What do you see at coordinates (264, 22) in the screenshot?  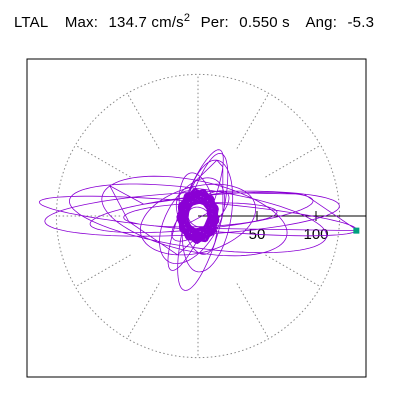 I see `period-value: 0.550 s` at bounding box center [264, 22].